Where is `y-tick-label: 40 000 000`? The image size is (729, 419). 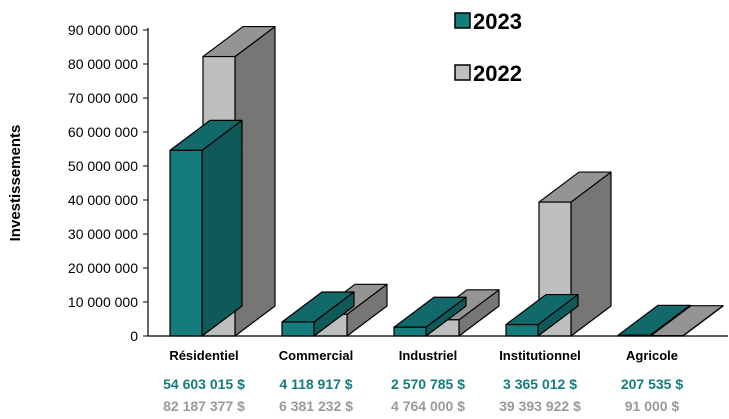 y-tick-label: 40 000 000 is located at coordinates (103, 200).